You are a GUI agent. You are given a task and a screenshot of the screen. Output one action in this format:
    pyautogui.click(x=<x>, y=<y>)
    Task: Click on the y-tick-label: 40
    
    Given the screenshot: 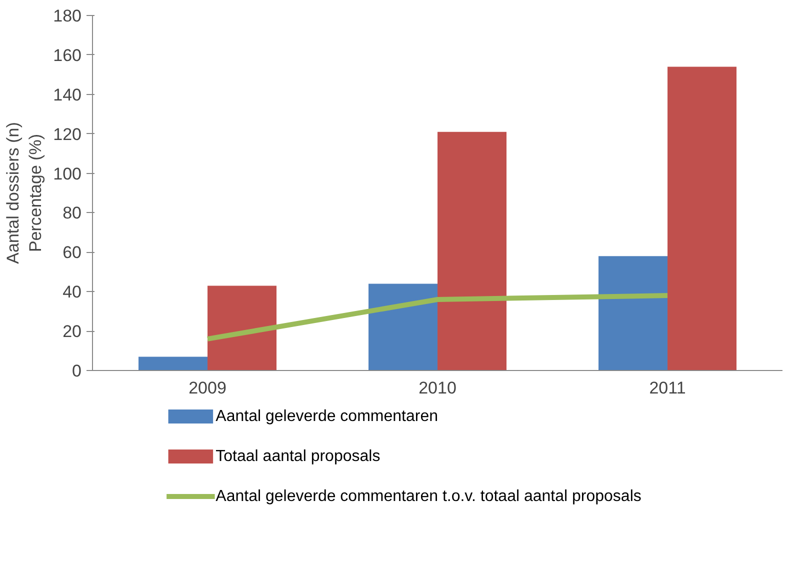 What is the action you would take?
    pyautogui.click(x=72, y=292)
    